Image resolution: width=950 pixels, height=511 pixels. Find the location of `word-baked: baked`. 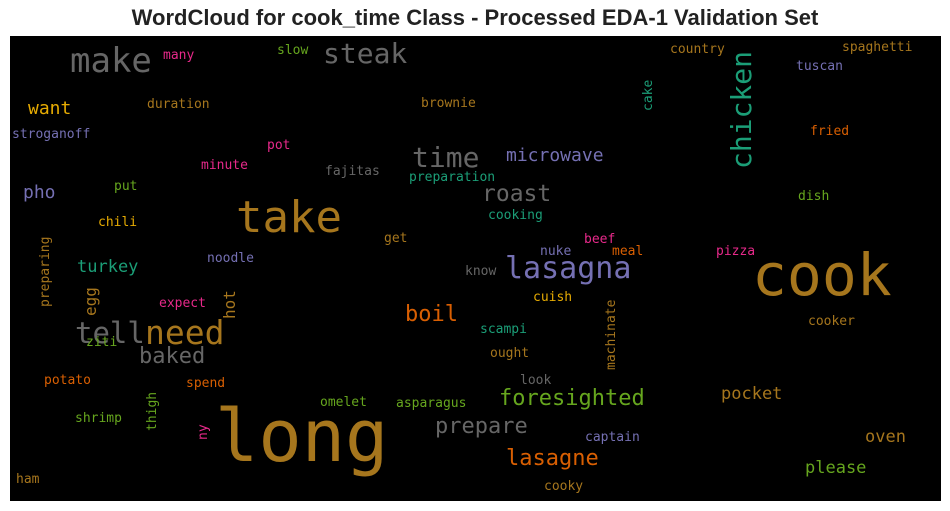

word-baked: baked is located at coordinates (172, 356).